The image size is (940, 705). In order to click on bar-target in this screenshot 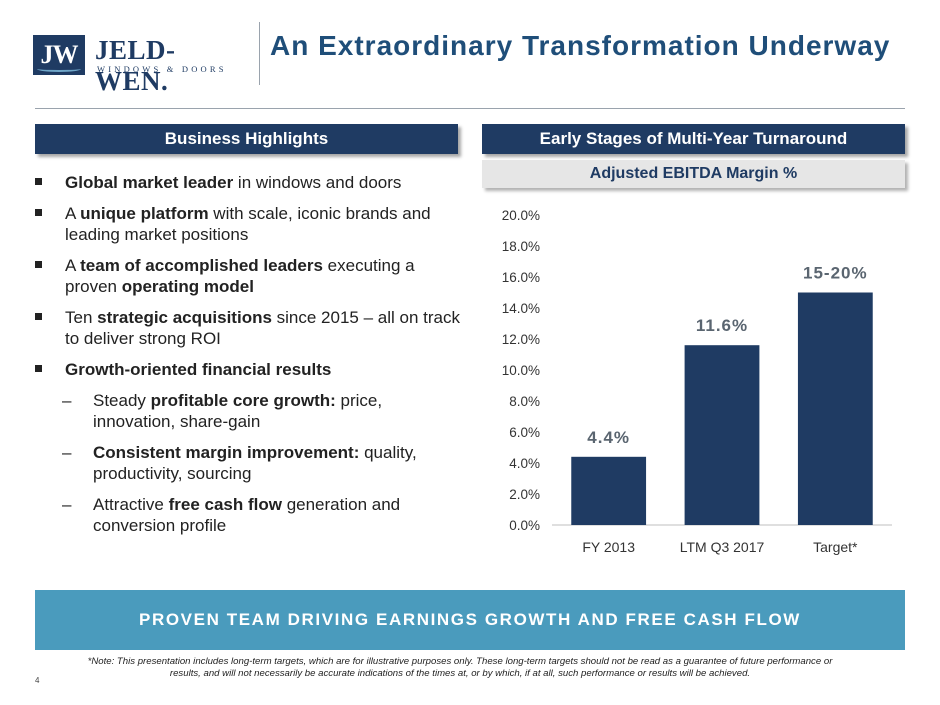, I will do `click(835, 408)`.